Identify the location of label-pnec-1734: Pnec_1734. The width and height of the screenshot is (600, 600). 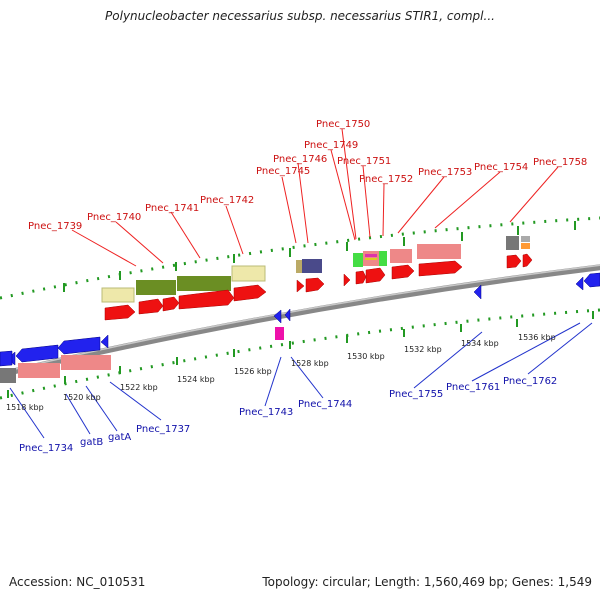
(46, 448).